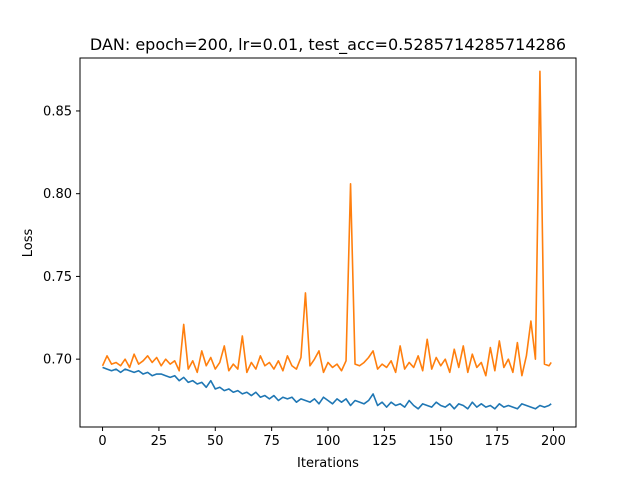 This screenshot has height=480, width=640. I want to click on x-tick-label: 200, so click(553, 441).